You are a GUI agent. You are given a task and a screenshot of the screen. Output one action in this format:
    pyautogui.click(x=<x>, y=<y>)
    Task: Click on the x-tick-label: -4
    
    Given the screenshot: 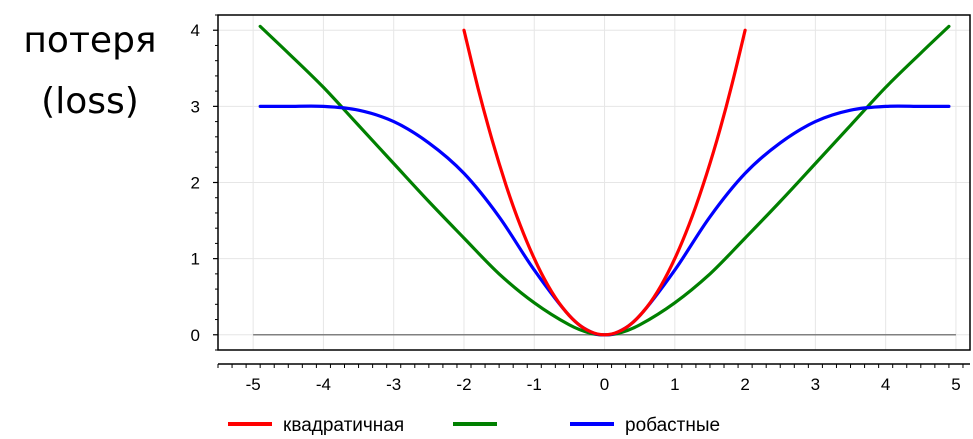 What is the action you would take?
    pyautogui.click(x=323, y=384)
    